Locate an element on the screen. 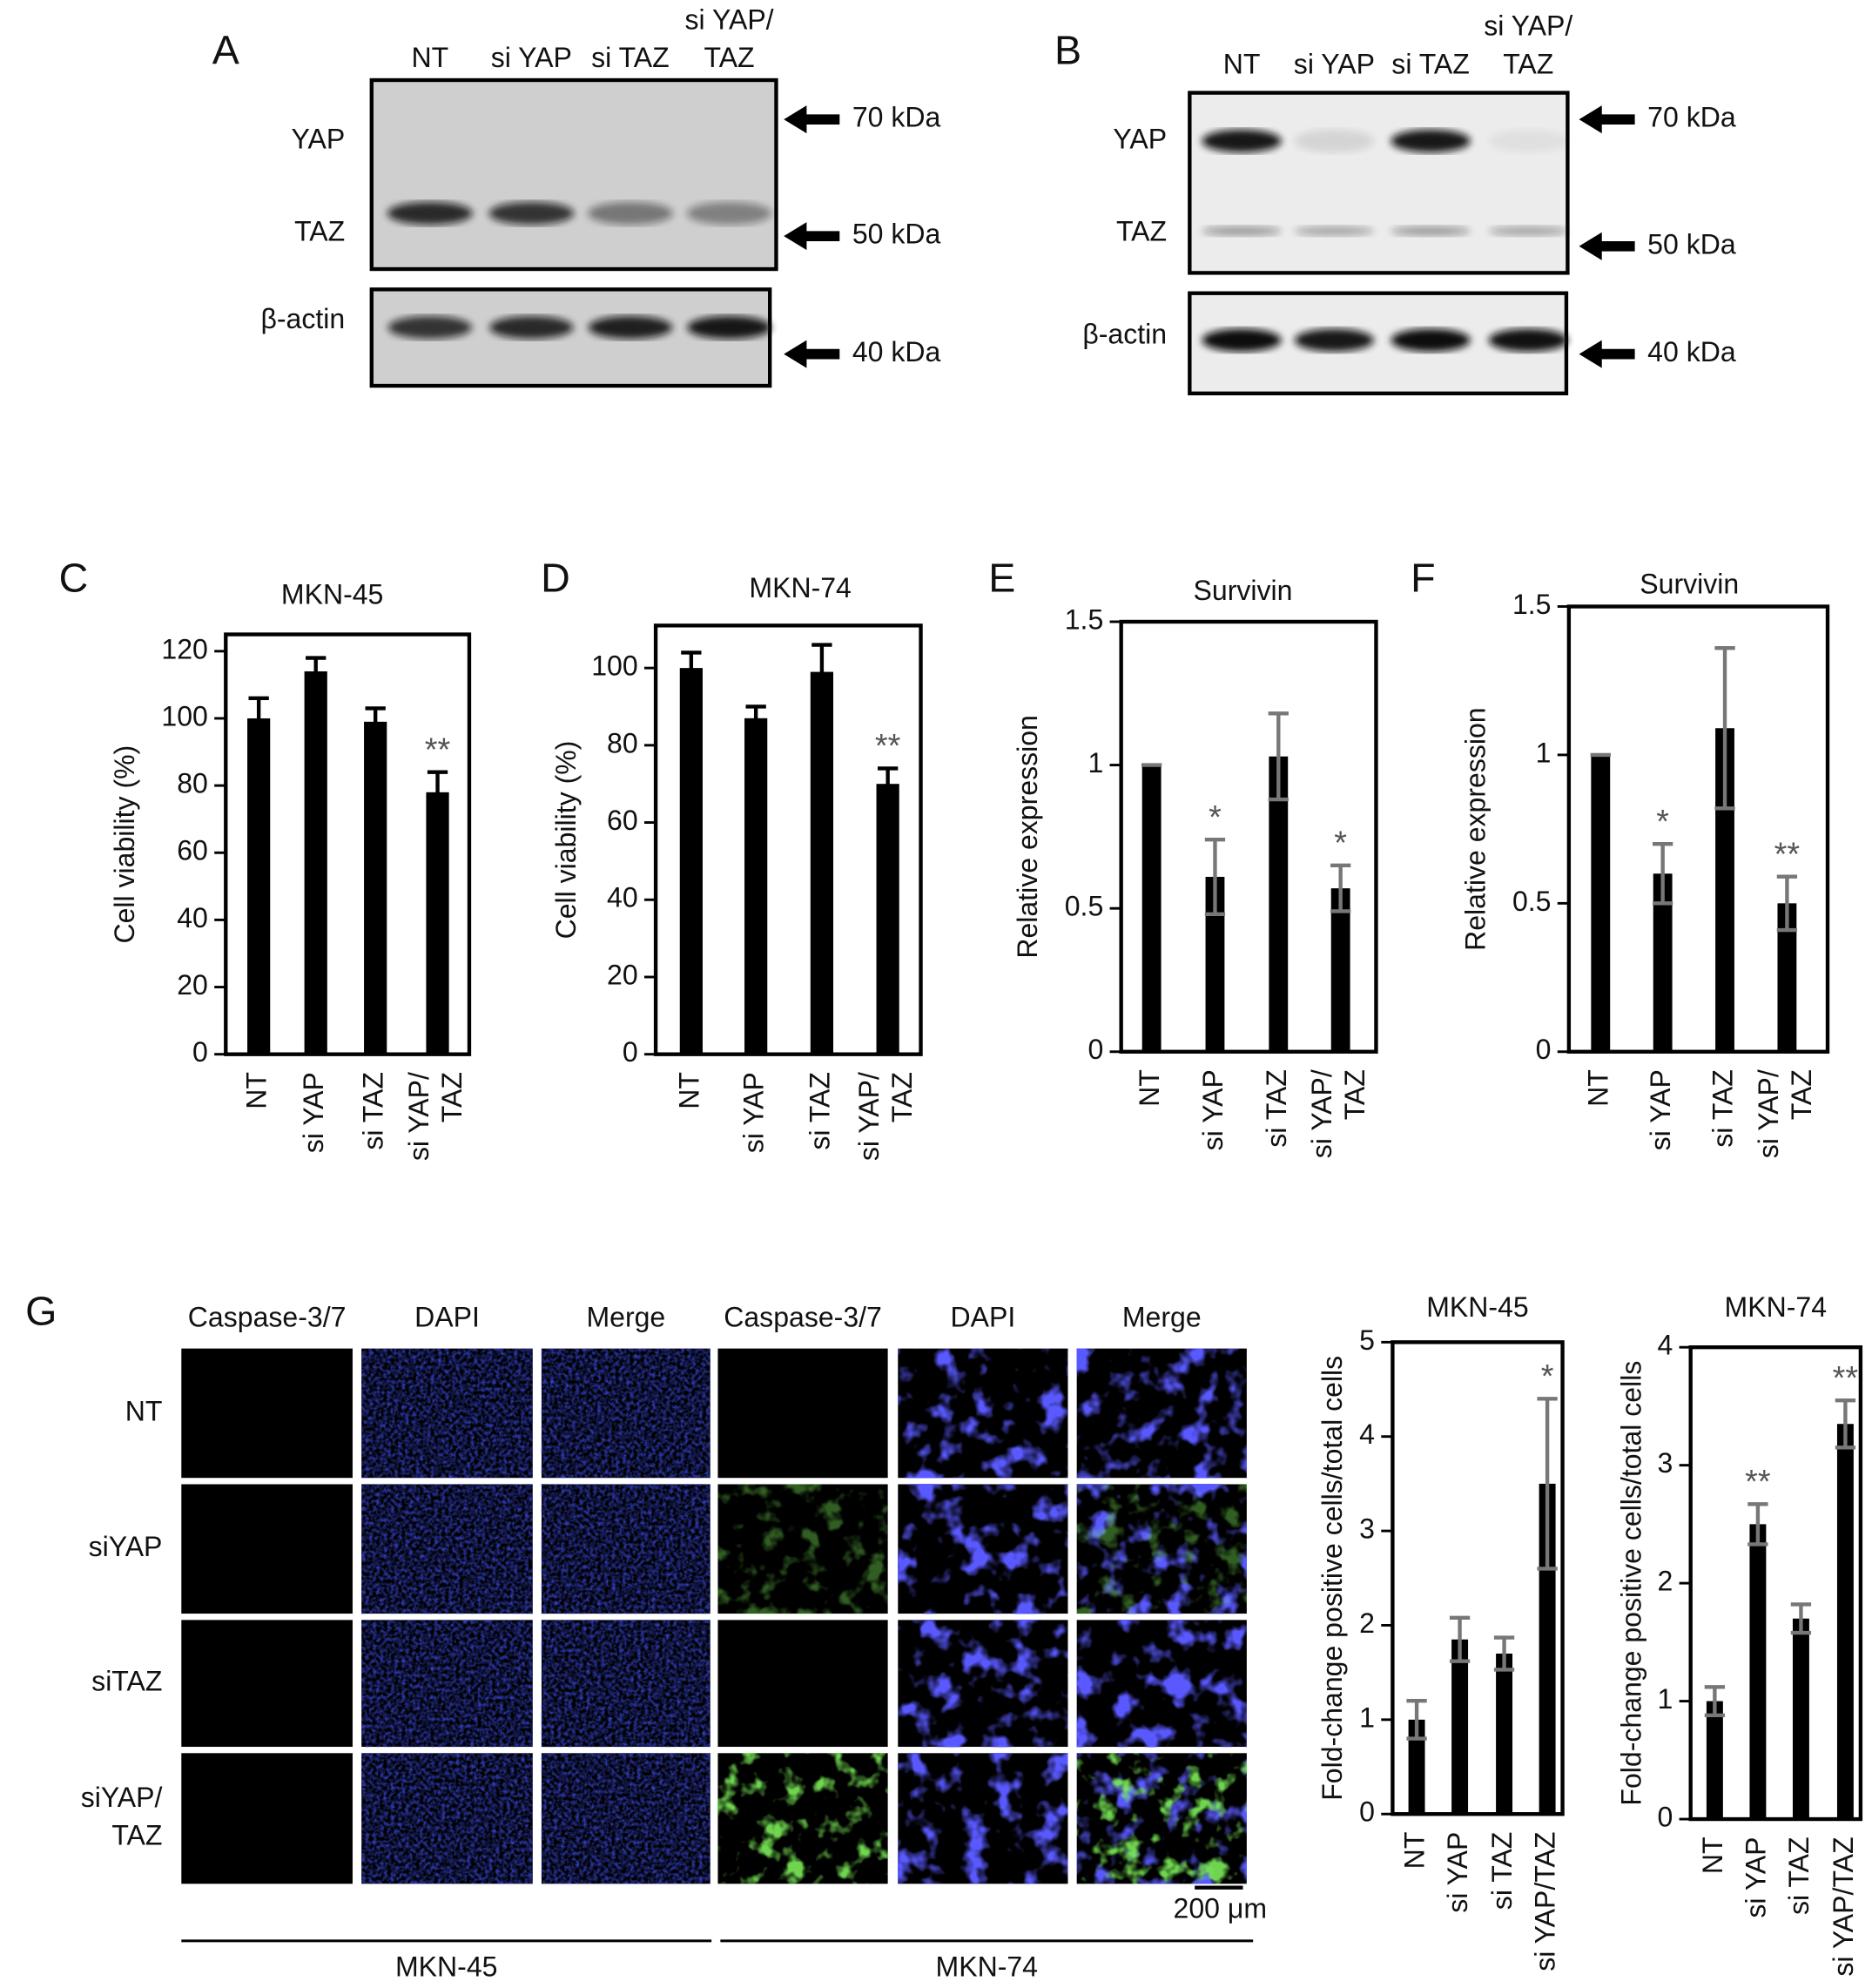 The image size is (1872, 1988). chart-title: MKN-45 is located at coordinates (1477, 1307).